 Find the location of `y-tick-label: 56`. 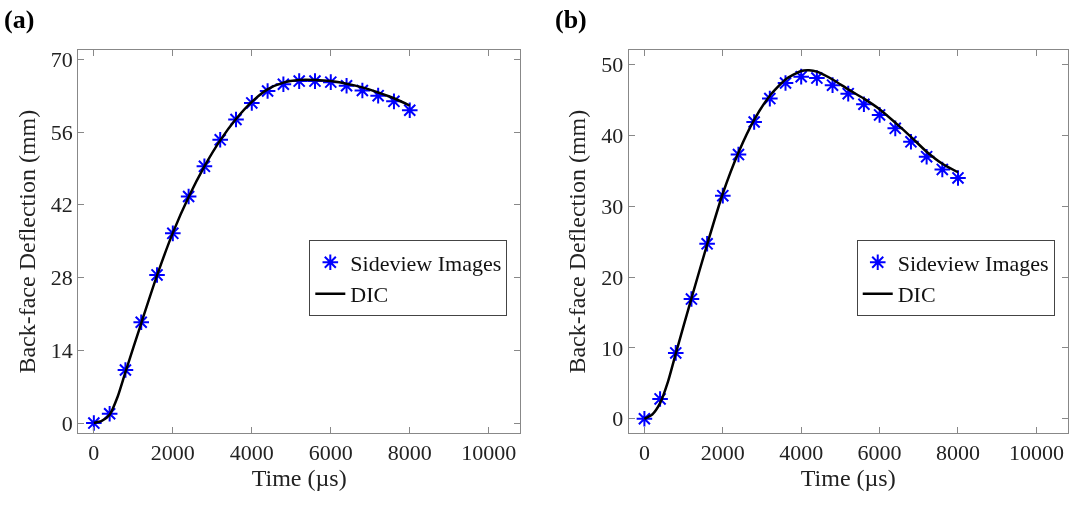

y-tick-label: 56 is located at coordinates (61, 132).